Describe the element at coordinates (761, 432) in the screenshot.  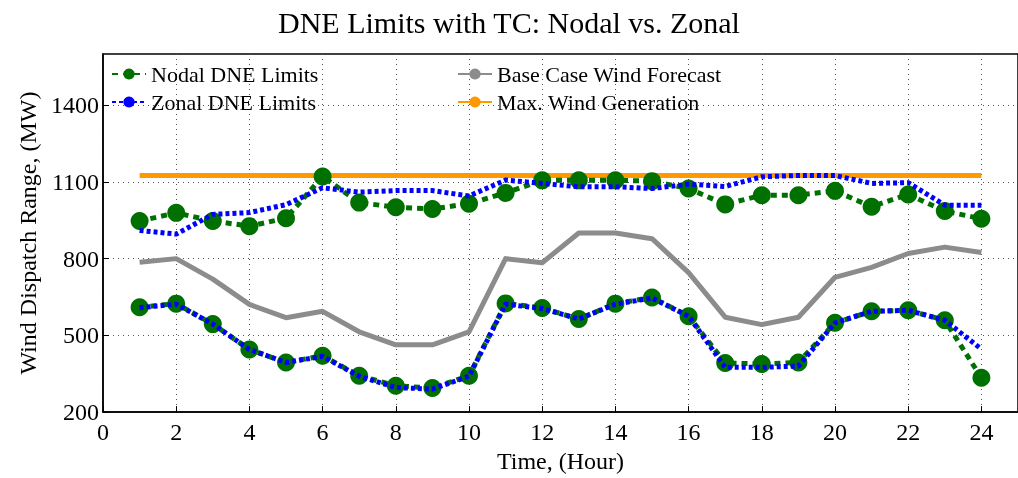
I see `x-tick-label: 18` at that location.